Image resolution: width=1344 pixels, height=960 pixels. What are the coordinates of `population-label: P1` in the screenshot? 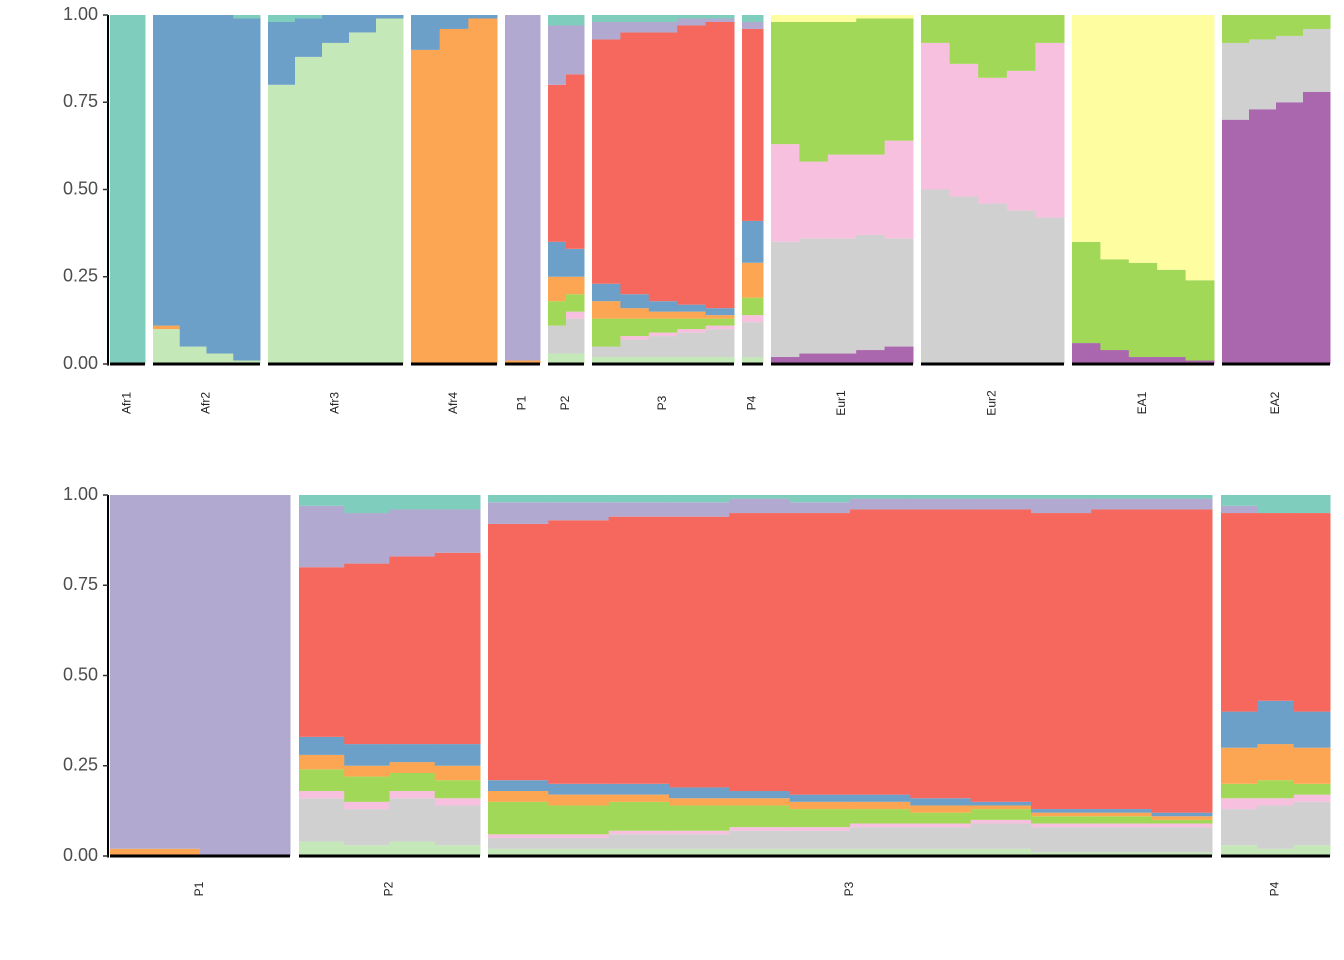 It's located at (199, 888).